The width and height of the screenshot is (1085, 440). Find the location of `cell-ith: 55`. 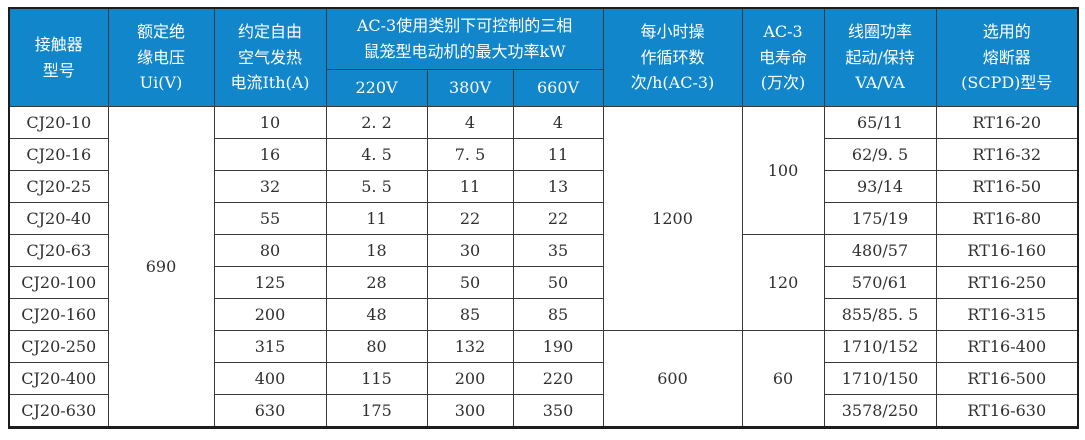

cell-ith: 55 is located at coordinates (270, 218).